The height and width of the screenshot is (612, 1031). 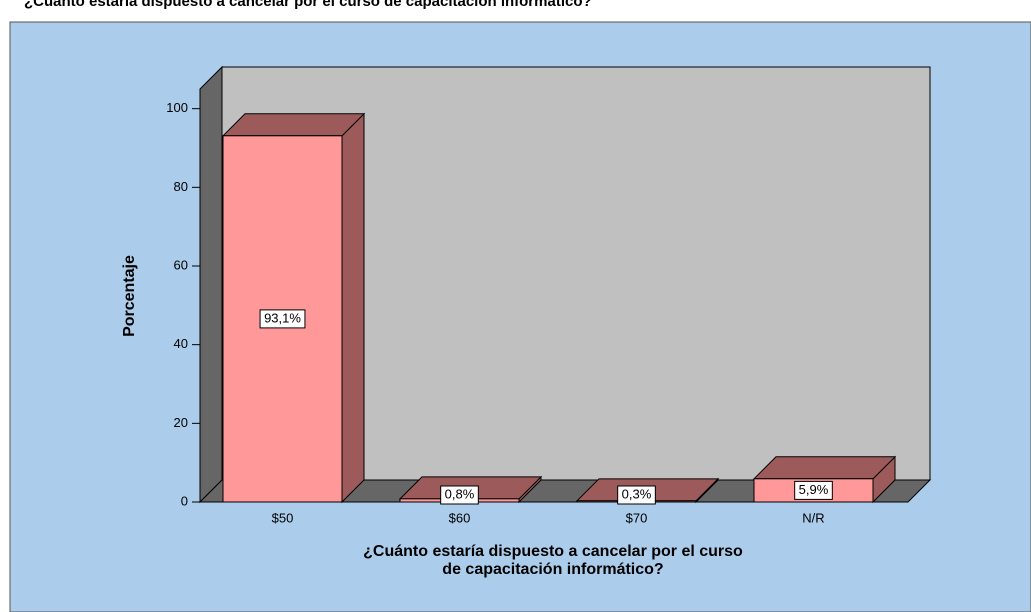 What do you see at coordinates (181, 264) in the screenshot?
I see `y-tick-label: 60` at bounding box center [181, 264].